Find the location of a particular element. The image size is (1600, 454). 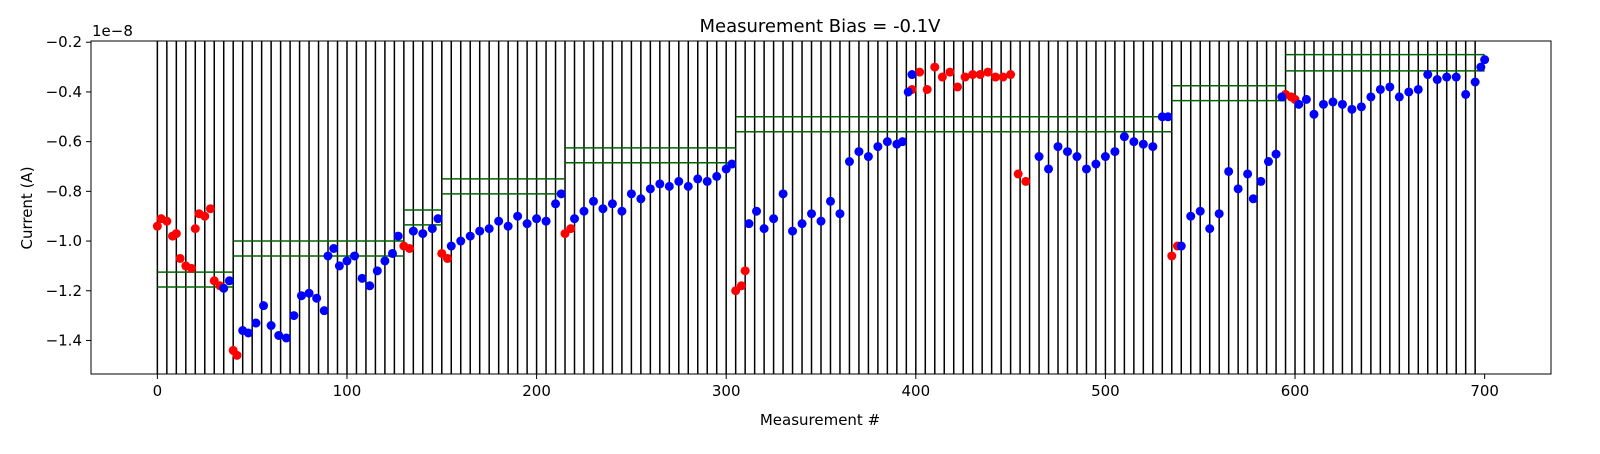

y-tick-label: −1.2 is located at coordinates (64, 291).